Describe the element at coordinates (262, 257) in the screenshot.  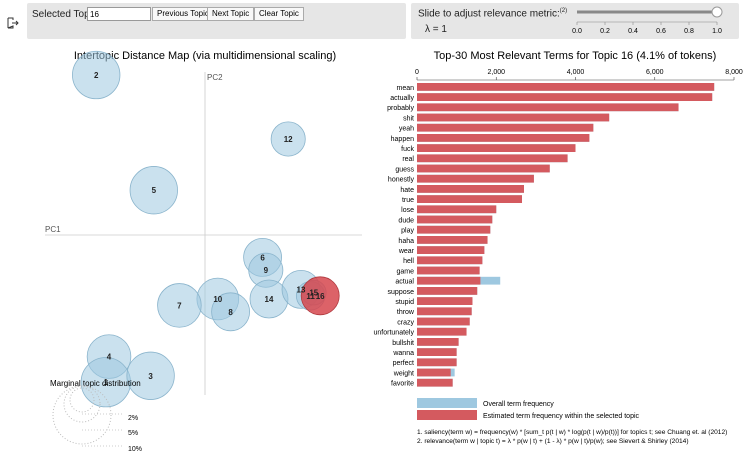
I see `topic-label-6: 6` at that location.